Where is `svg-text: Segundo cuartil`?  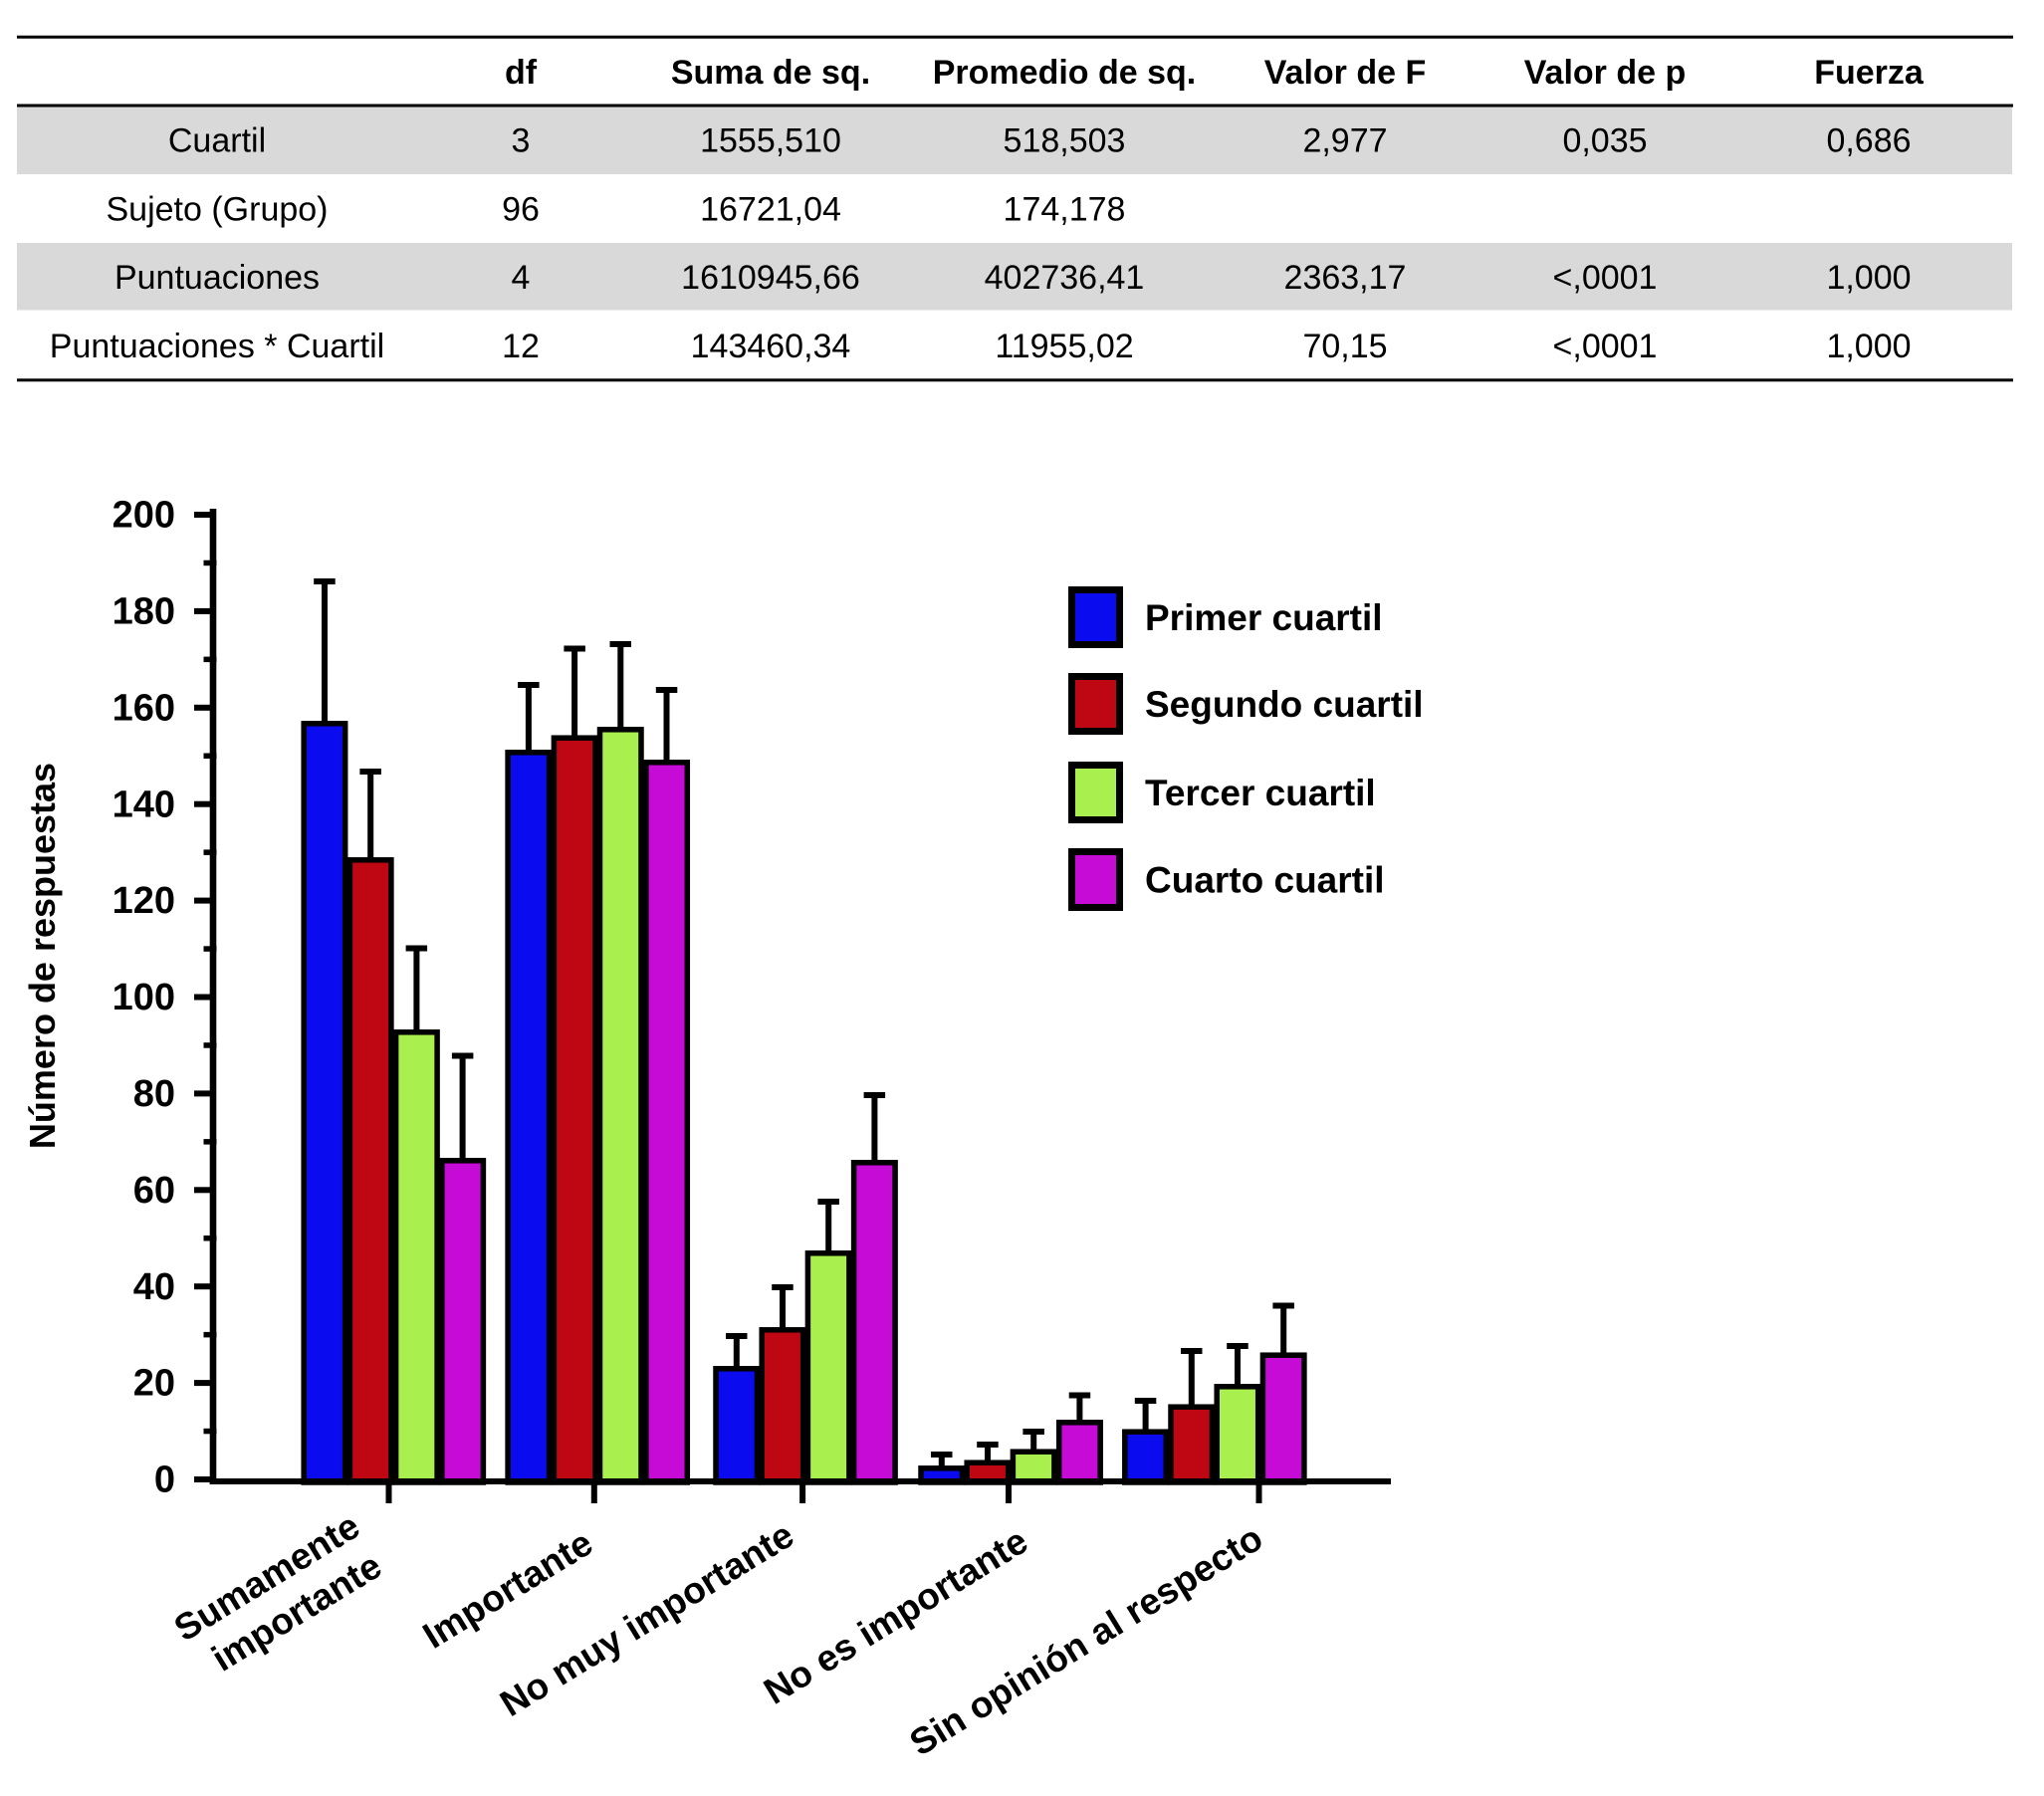
svg-text: Segundo cuartil is located at coordinates (1285, 704).